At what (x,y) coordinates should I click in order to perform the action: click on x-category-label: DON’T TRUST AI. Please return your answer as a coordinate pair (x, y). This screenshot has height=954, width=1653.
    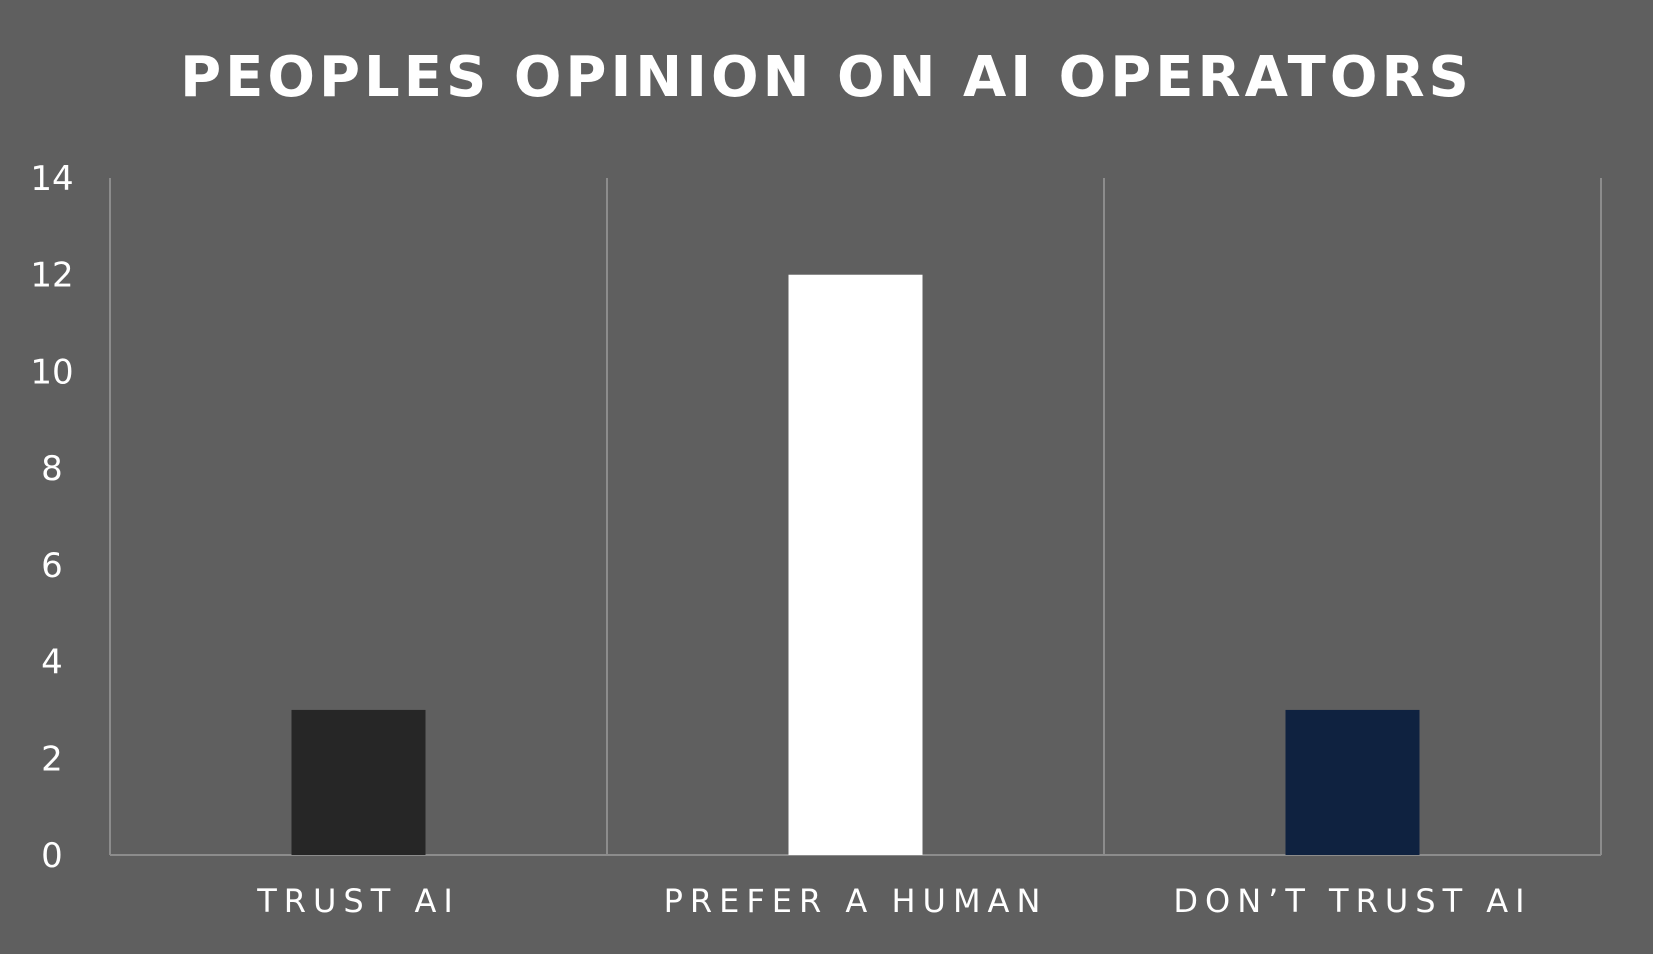
    Looking at the image, I should click on (1352, 901).